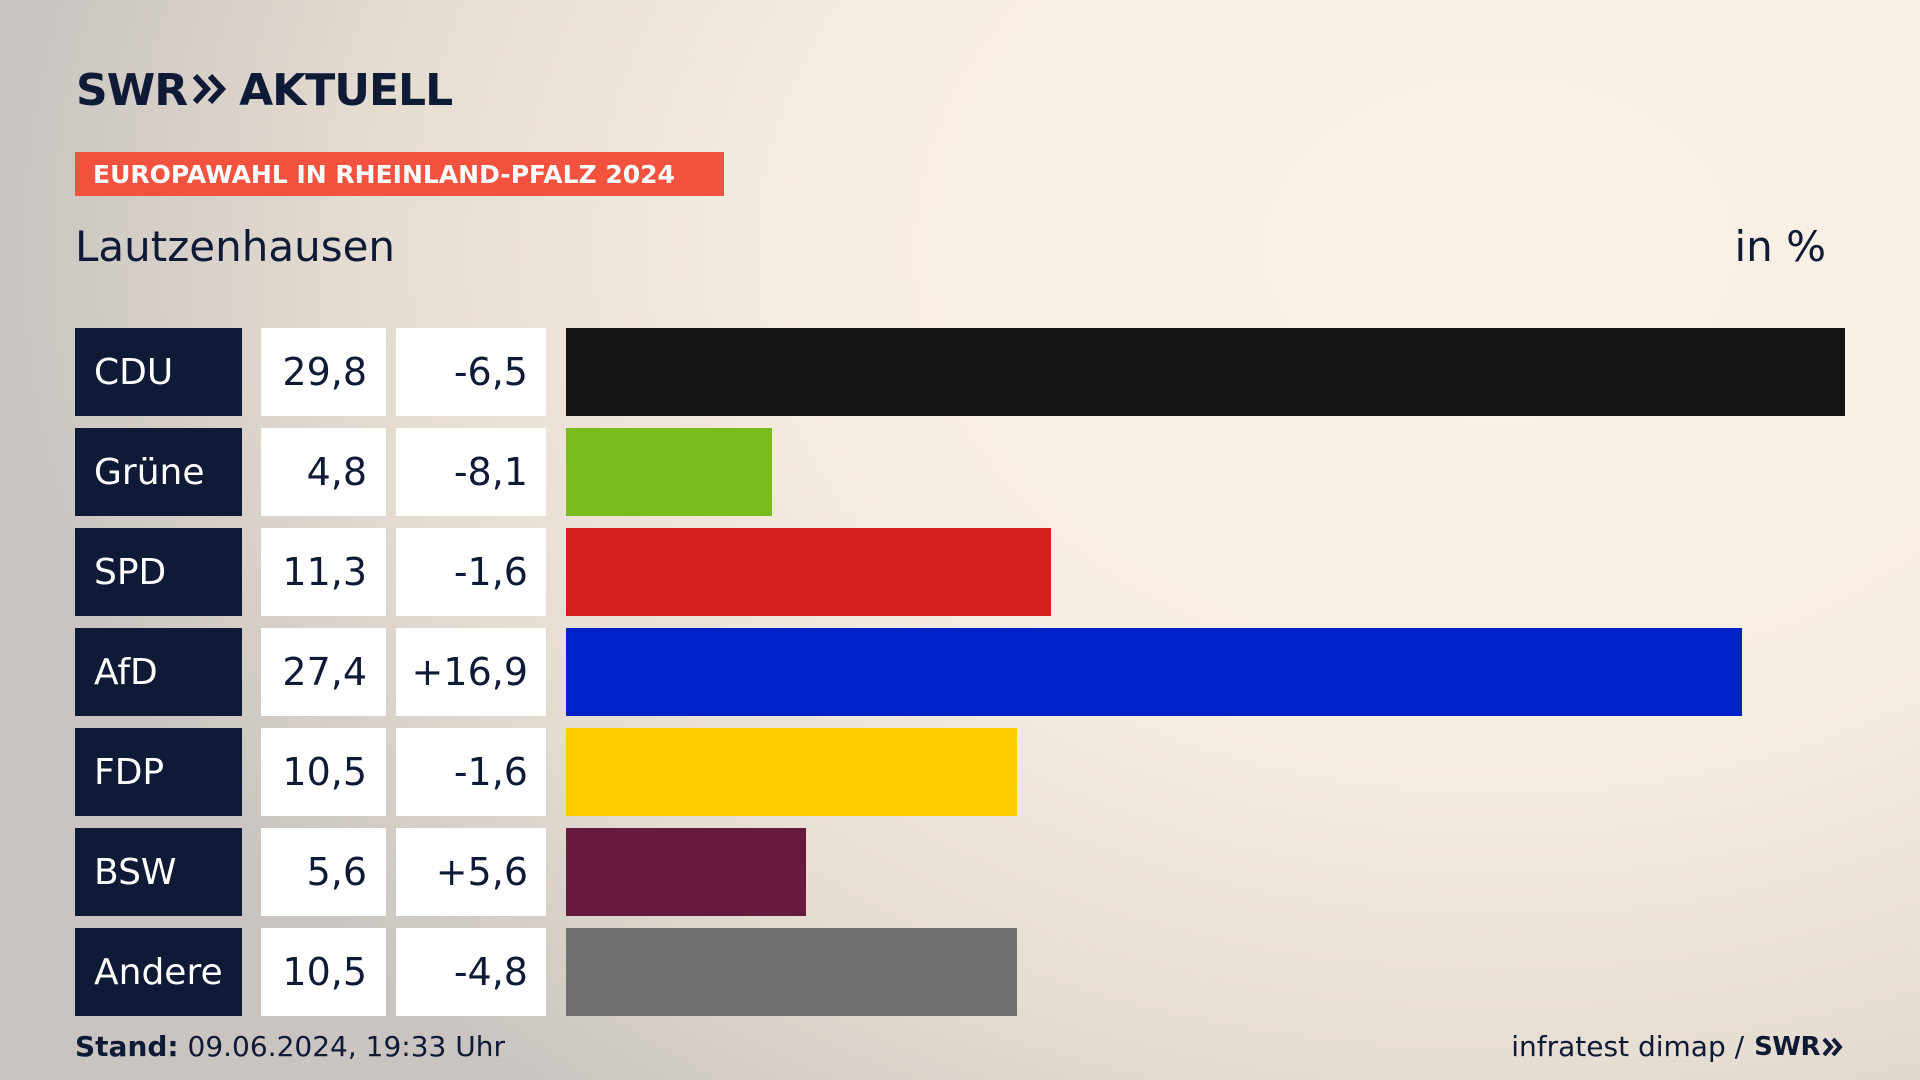 This screenshot has height=1080, width=1920. I want to click on timestamp: Stand: 09.06.2024, 19:33 Uhr, so click(290, 1046).